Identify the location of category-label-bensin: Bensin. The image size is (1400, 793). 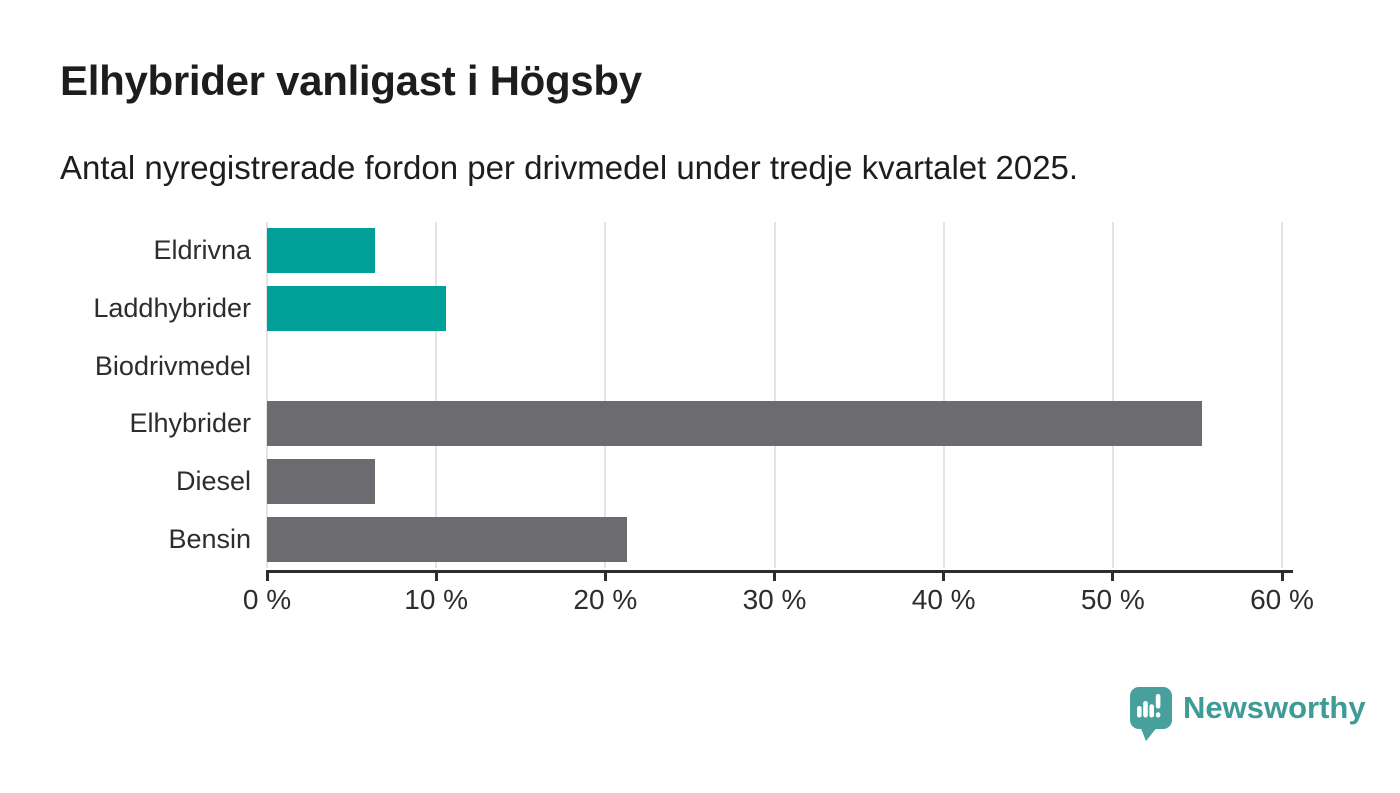
(209, 538).